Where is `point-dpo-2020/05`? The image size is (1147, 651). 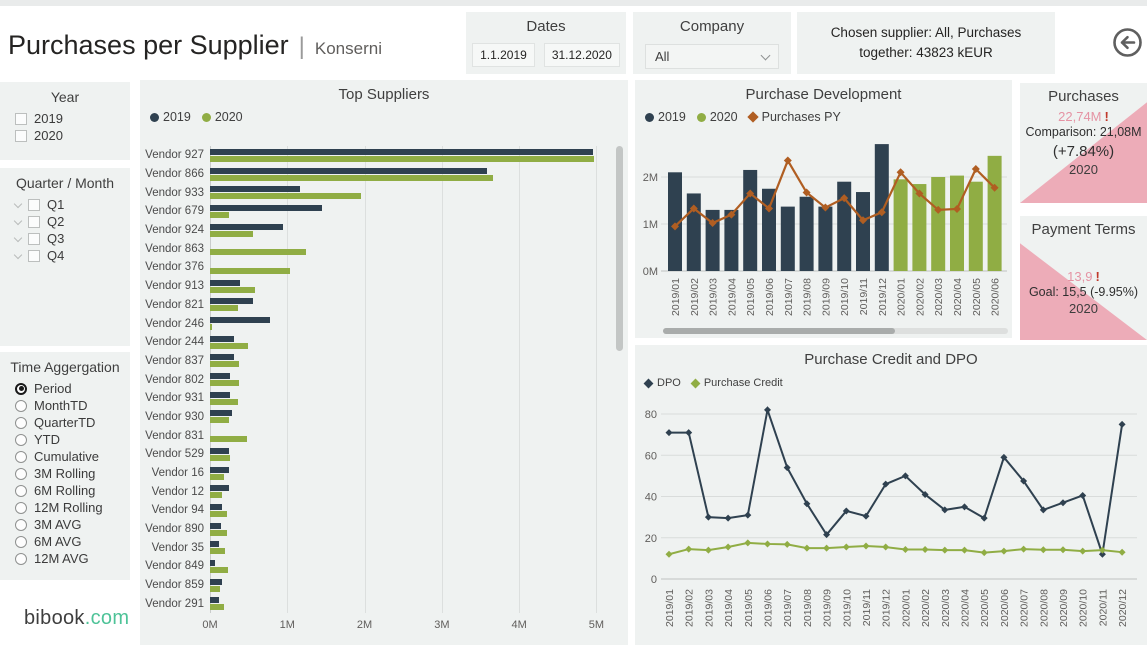
point-dpo-2020/05 is located at coordinates (984, 518).